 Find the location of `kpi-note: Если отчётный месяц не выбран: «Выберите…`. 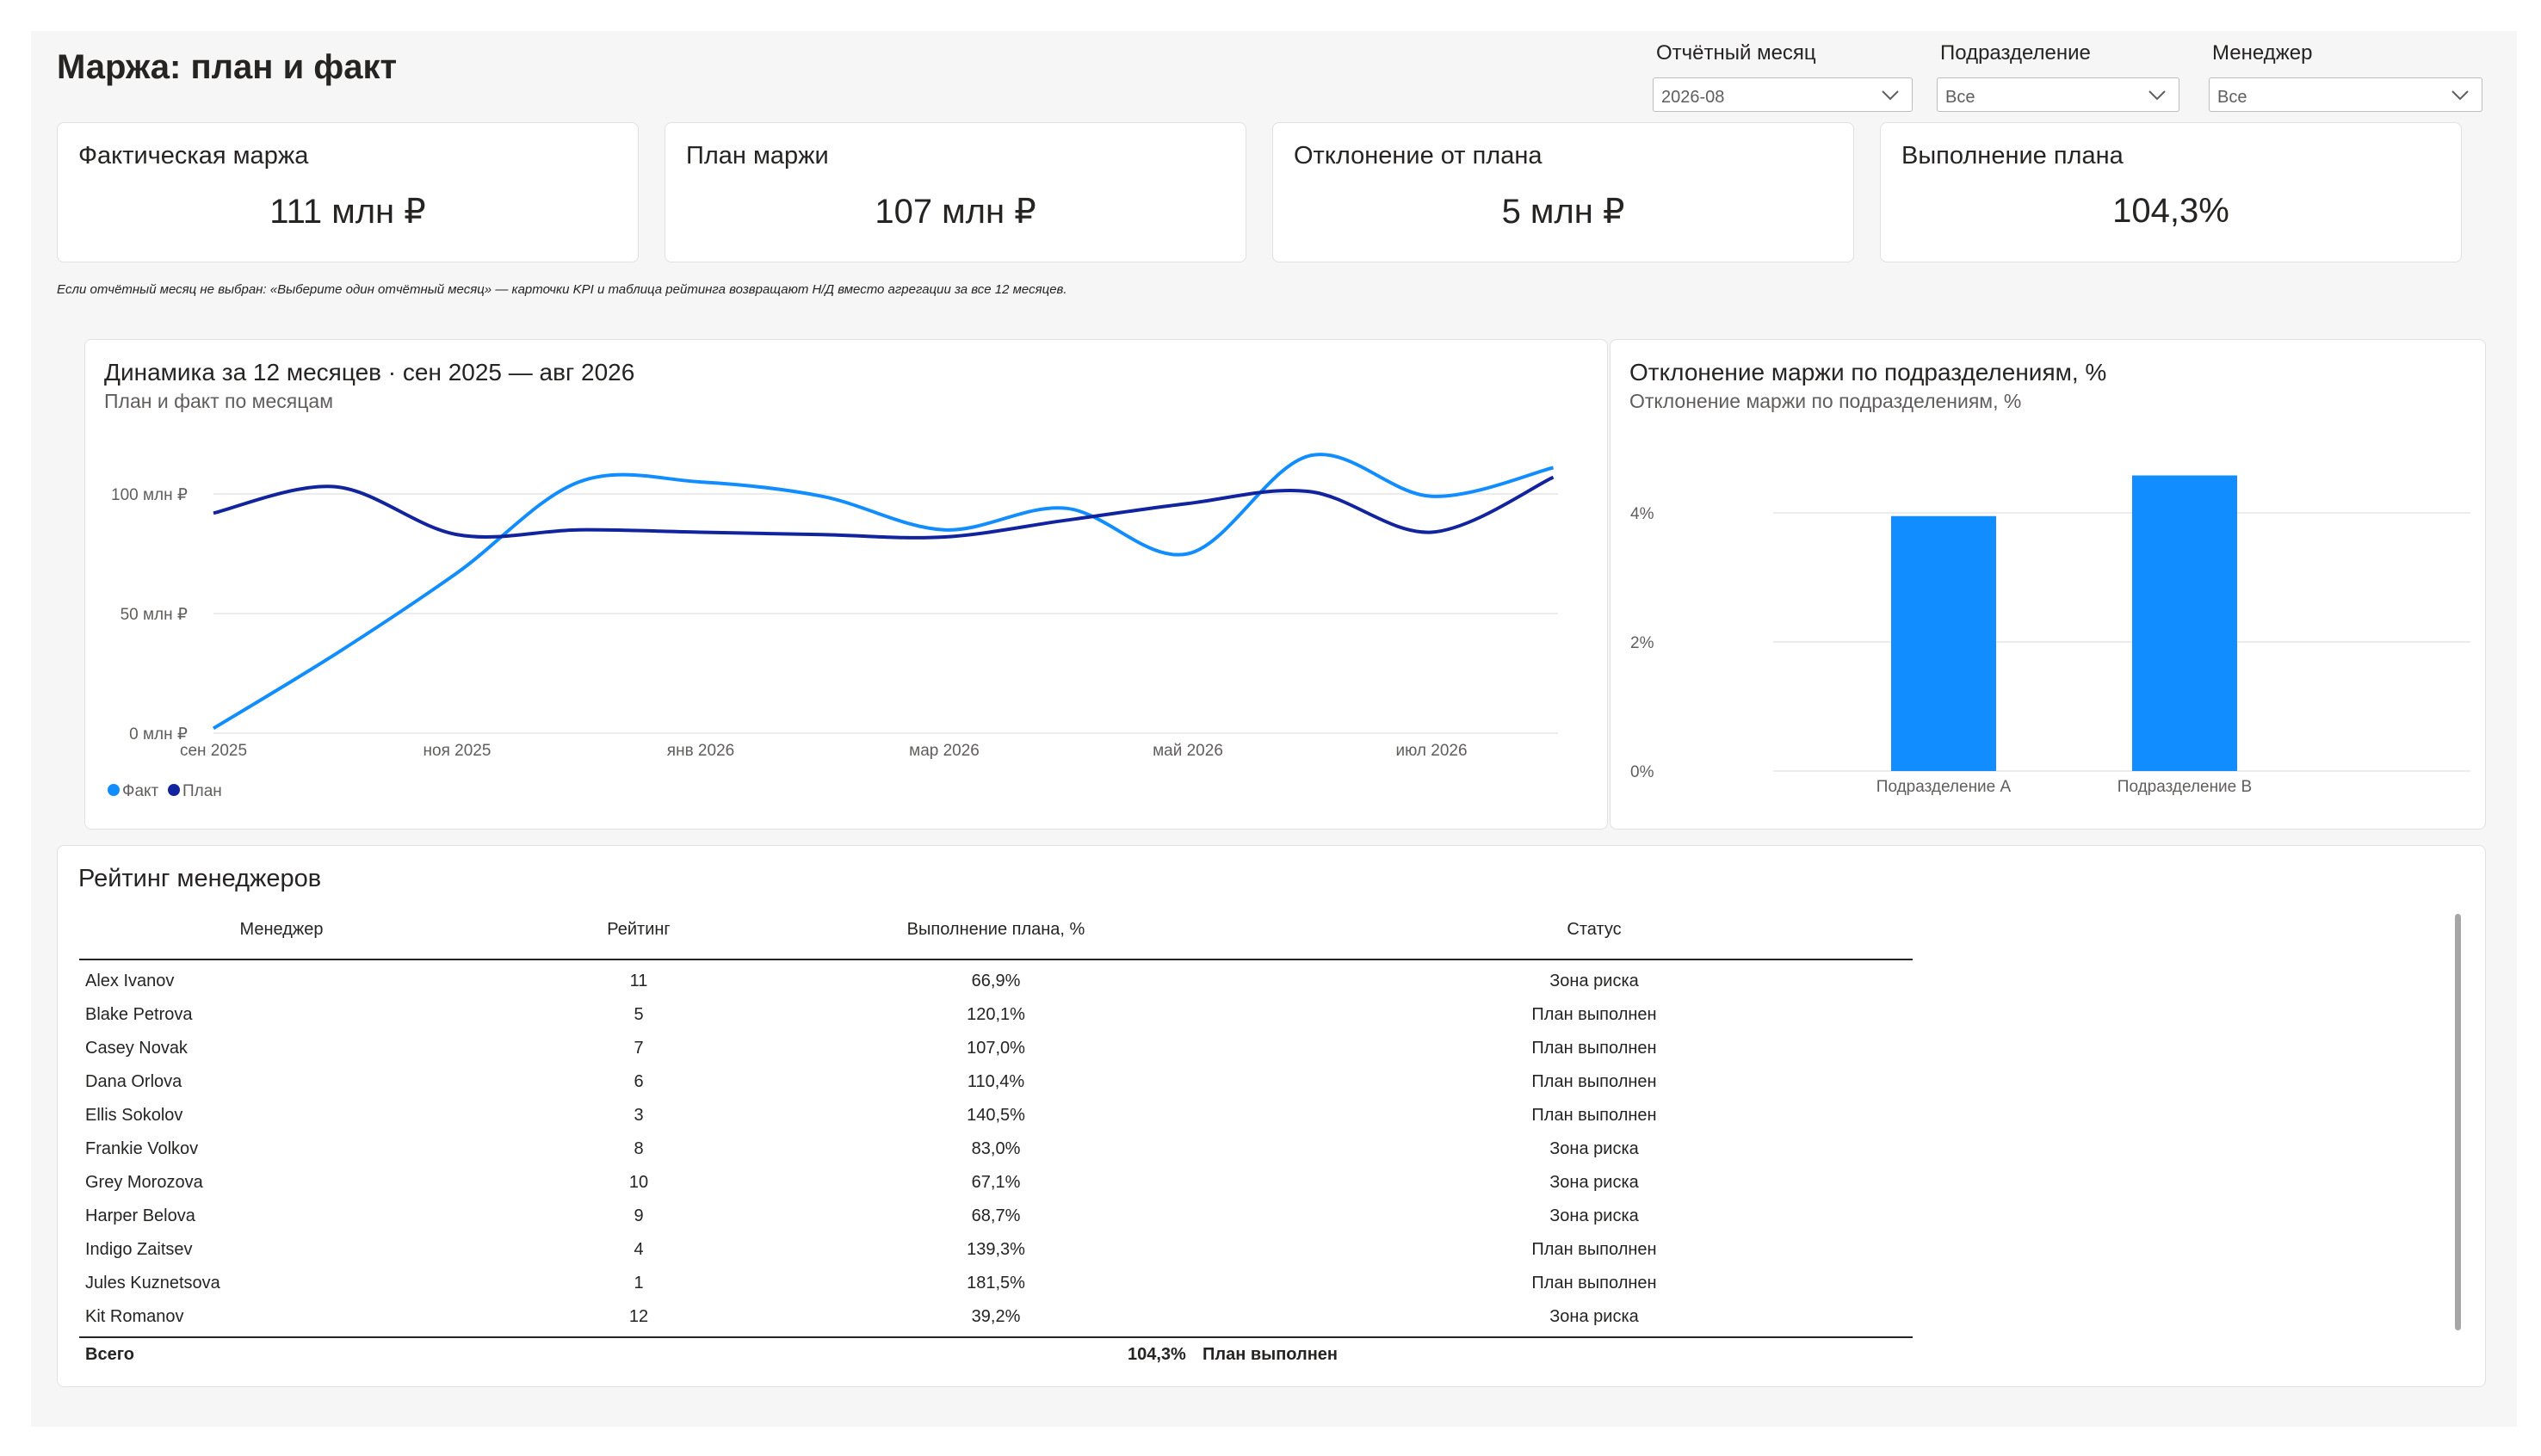

kpi-note: Если отчётный месяц не выбран: «Выберите… is located at coordinates (562, 289).